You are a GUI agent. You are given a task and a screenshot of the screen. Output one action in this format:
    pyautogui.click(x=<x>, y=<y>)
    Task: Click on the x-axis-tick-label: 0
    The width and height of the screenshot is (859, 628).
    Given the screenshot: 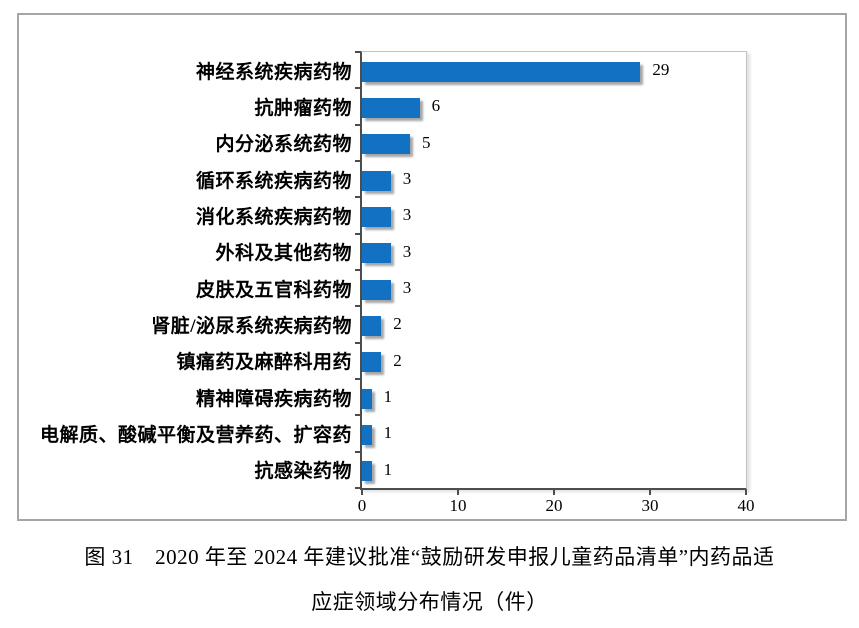 What is the action you would take?
    pyautogui.click(x=362, y=505)
    